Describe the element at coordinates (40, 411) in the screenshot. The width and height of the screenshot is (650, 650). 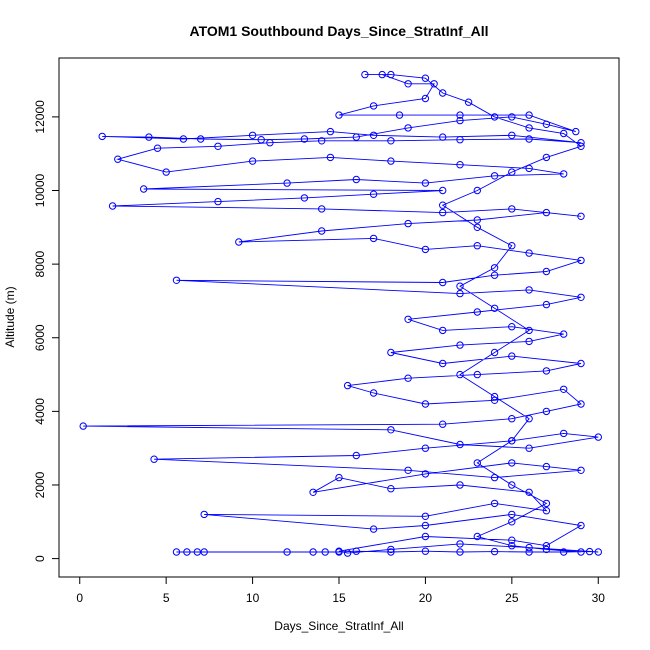
I see `y-tick-label: 4000` at that location.